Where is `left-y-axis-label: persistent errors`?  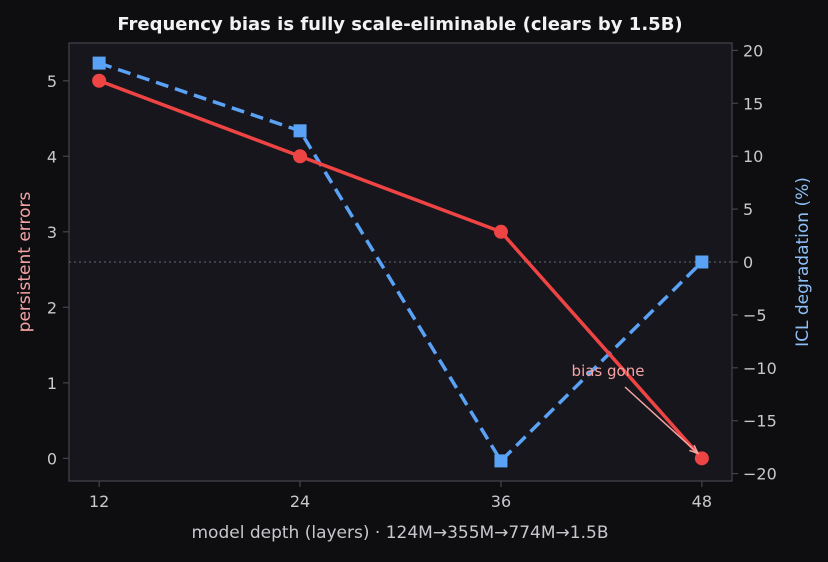 left-y-axis-label: persistent errors is located at coordinates (25, 262).